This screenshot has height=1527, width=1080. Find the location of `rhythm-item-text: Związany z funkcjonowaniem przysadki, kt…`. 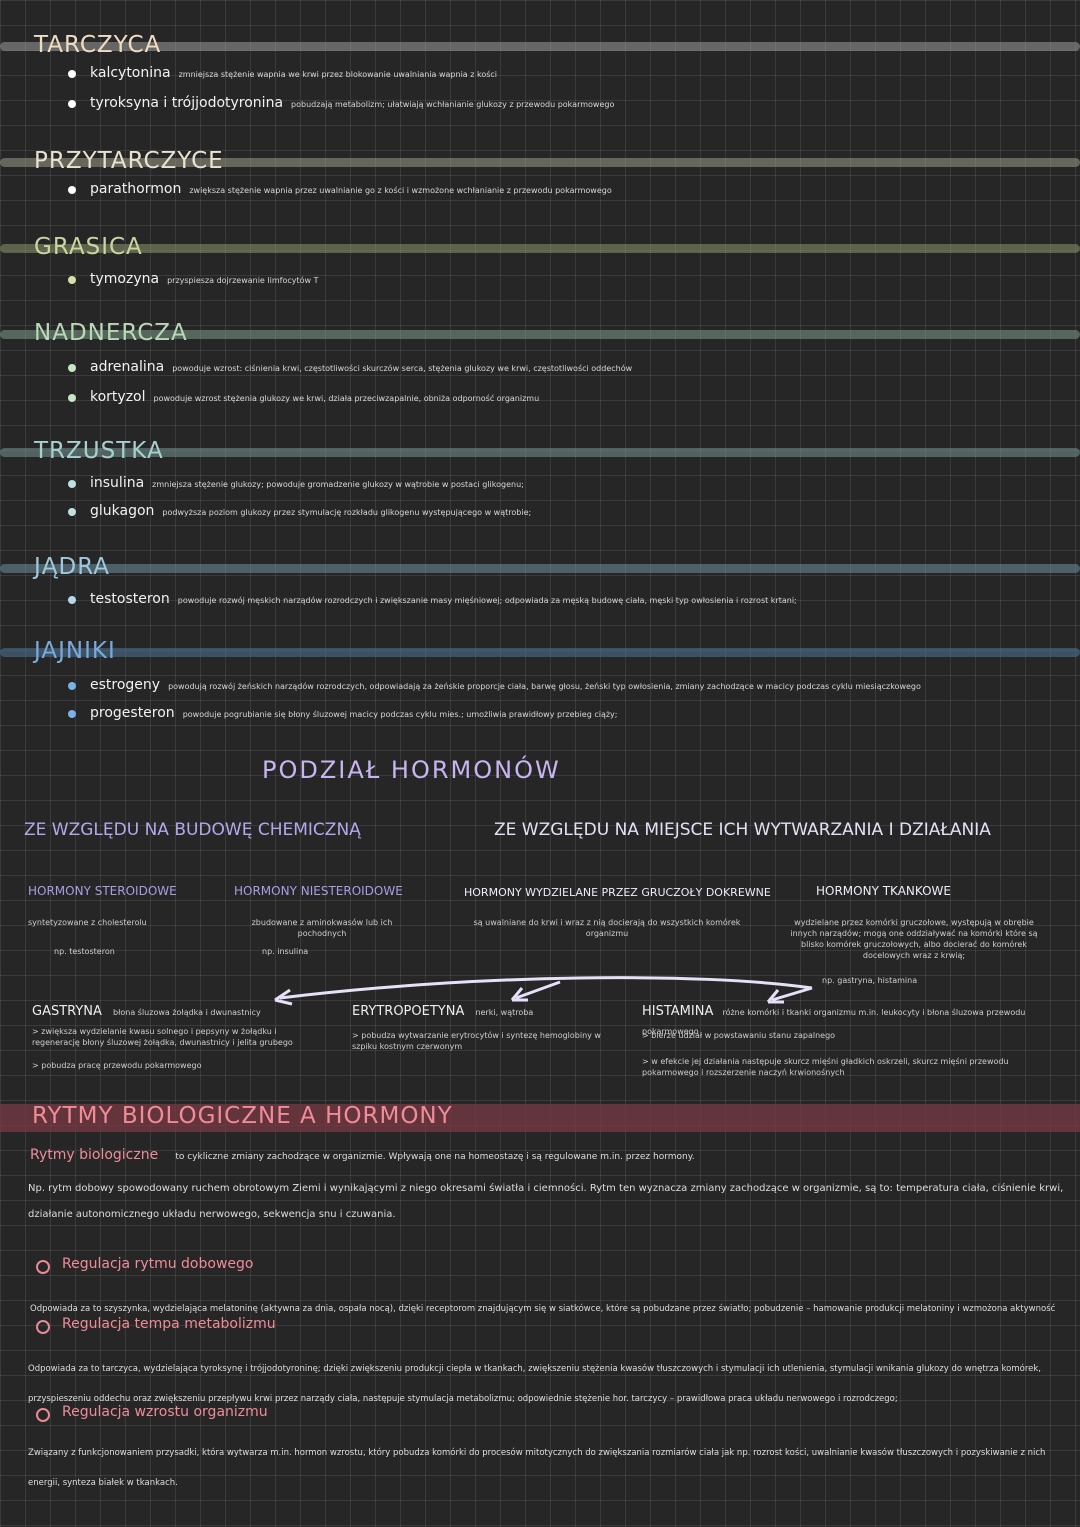

rhythm-item-text: Związany z funkcjonowaniem przysadki, kt… is located at coordinates (537, 1468).